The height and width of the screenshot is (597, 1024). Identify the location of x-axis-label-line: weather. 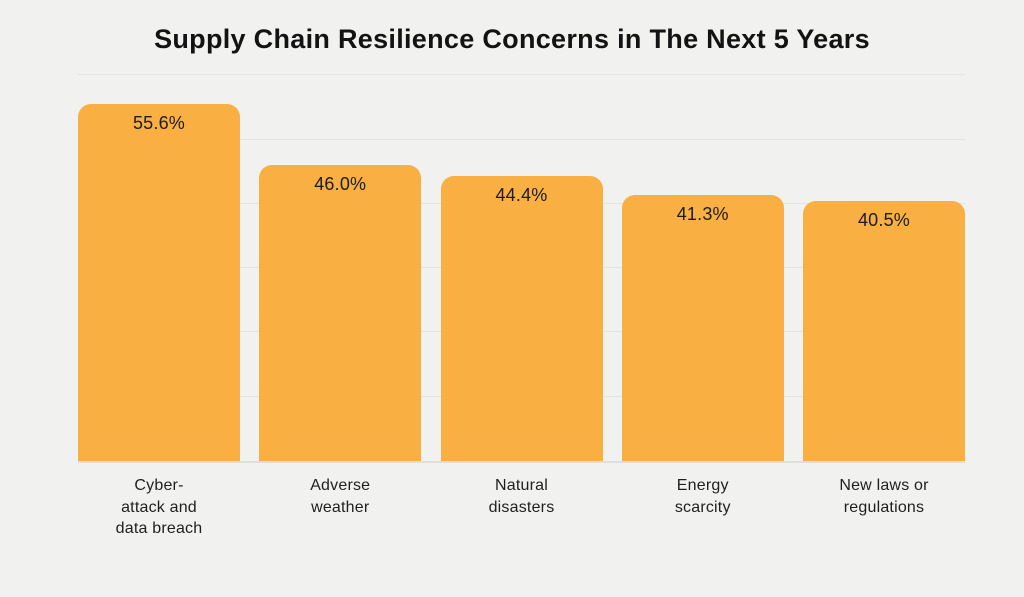
(340, 507).